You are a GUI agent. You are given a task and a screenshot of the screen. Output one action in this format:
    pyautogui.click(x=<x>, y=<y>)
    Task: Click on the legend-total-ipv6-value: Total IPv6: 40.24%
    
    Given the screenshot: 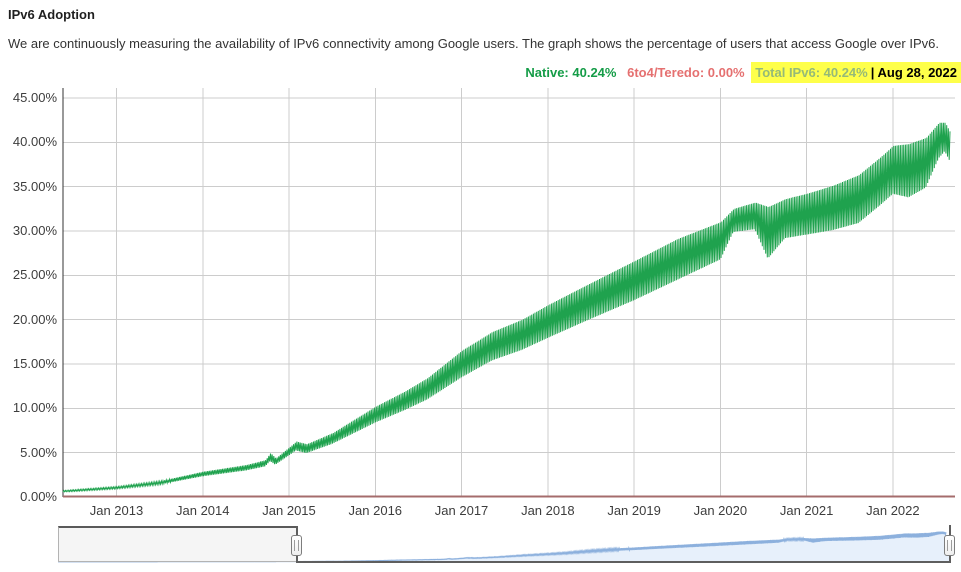 What is the action you would take?
    pyautogui.click(x=811, y=72)
    